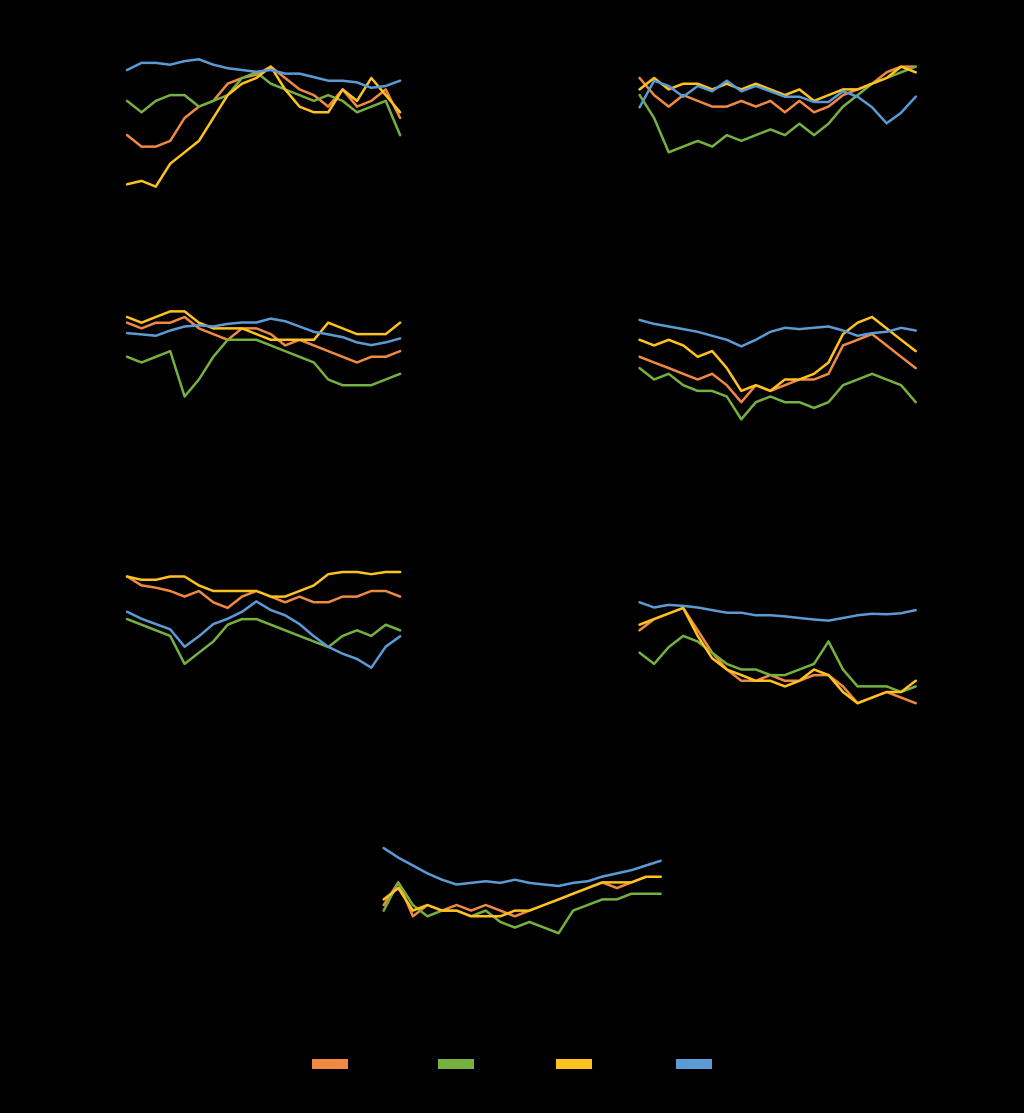 The width and height of the screenshot is (1024, 1113). I want to click on chart-title: Május, so click(260, 29).